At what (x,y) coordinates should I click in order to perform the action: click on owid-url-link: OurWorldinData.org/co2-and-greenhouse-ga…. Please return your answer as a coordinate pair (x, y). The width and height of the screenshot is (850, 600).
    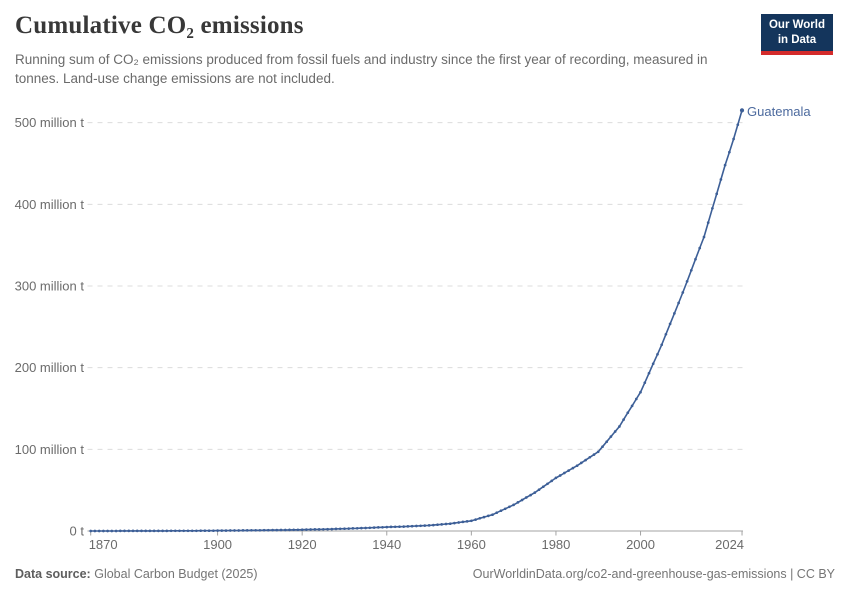
    Looking at the image, I should click on (653, 574).